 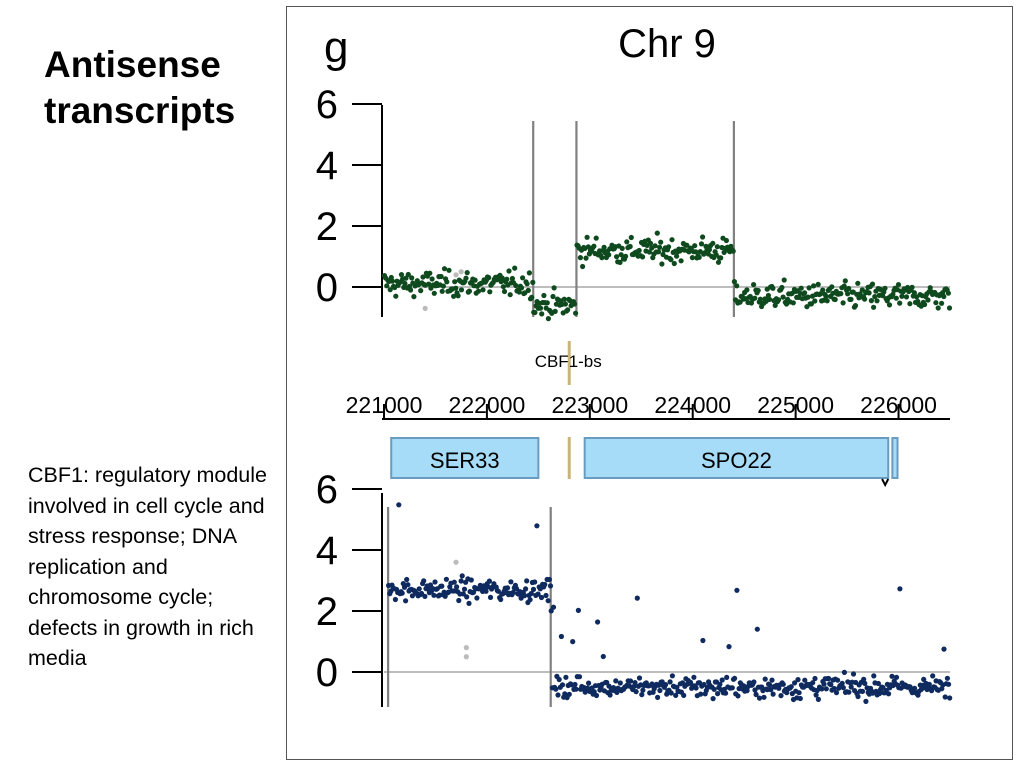 What do you see at coordinates (885, 483) in the screenshot?
I see `strand-chevron-icon` at bounding box center [885, 483].